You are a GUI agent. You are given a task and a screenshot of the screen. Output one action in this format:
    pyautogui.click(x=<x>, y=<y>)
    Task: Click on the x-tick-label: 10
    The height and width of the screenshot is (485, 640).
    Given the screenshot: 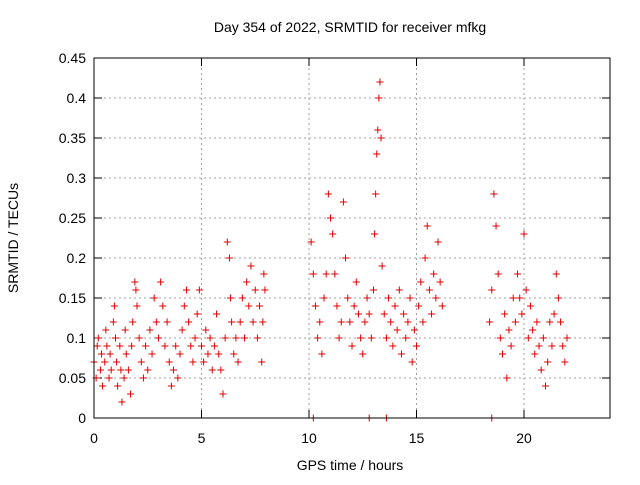 What is the action you would take?
    pyautogui.click(x=309, y=438)
    